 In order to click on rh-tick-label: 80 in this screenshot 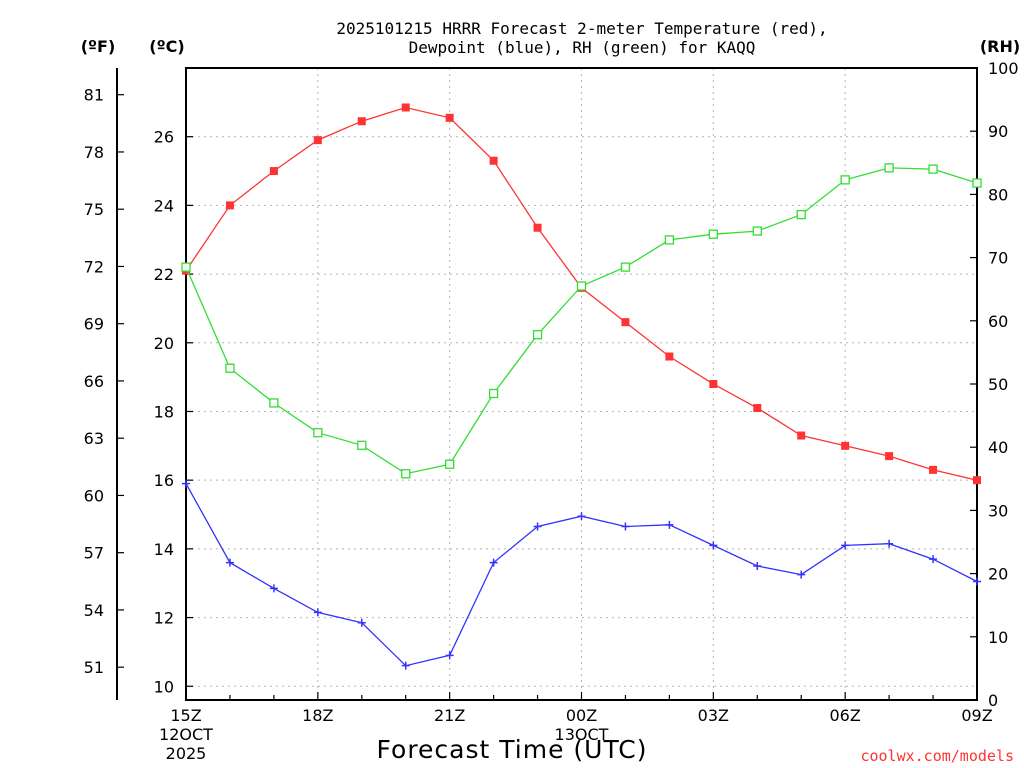, I will do `click(998, 194)`.